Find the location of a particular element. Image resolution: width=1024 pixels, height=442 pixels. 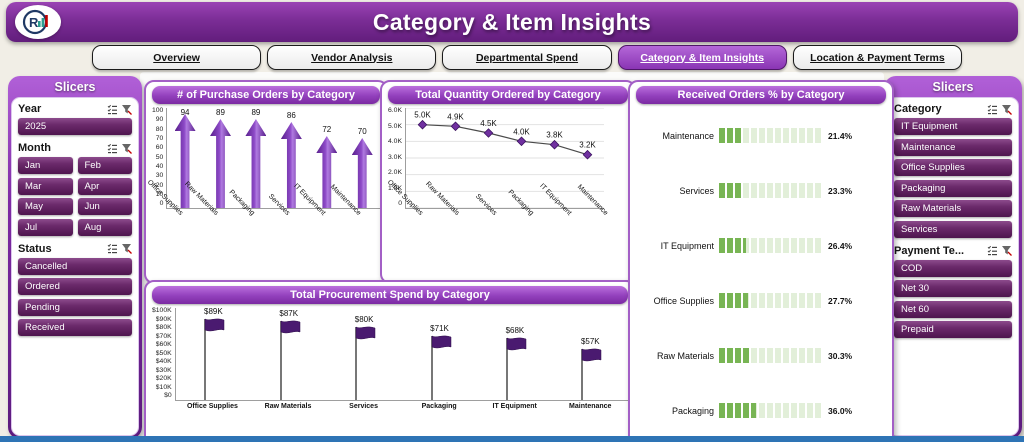

slicer-item-received: Received is located at coordinates (75, 327).